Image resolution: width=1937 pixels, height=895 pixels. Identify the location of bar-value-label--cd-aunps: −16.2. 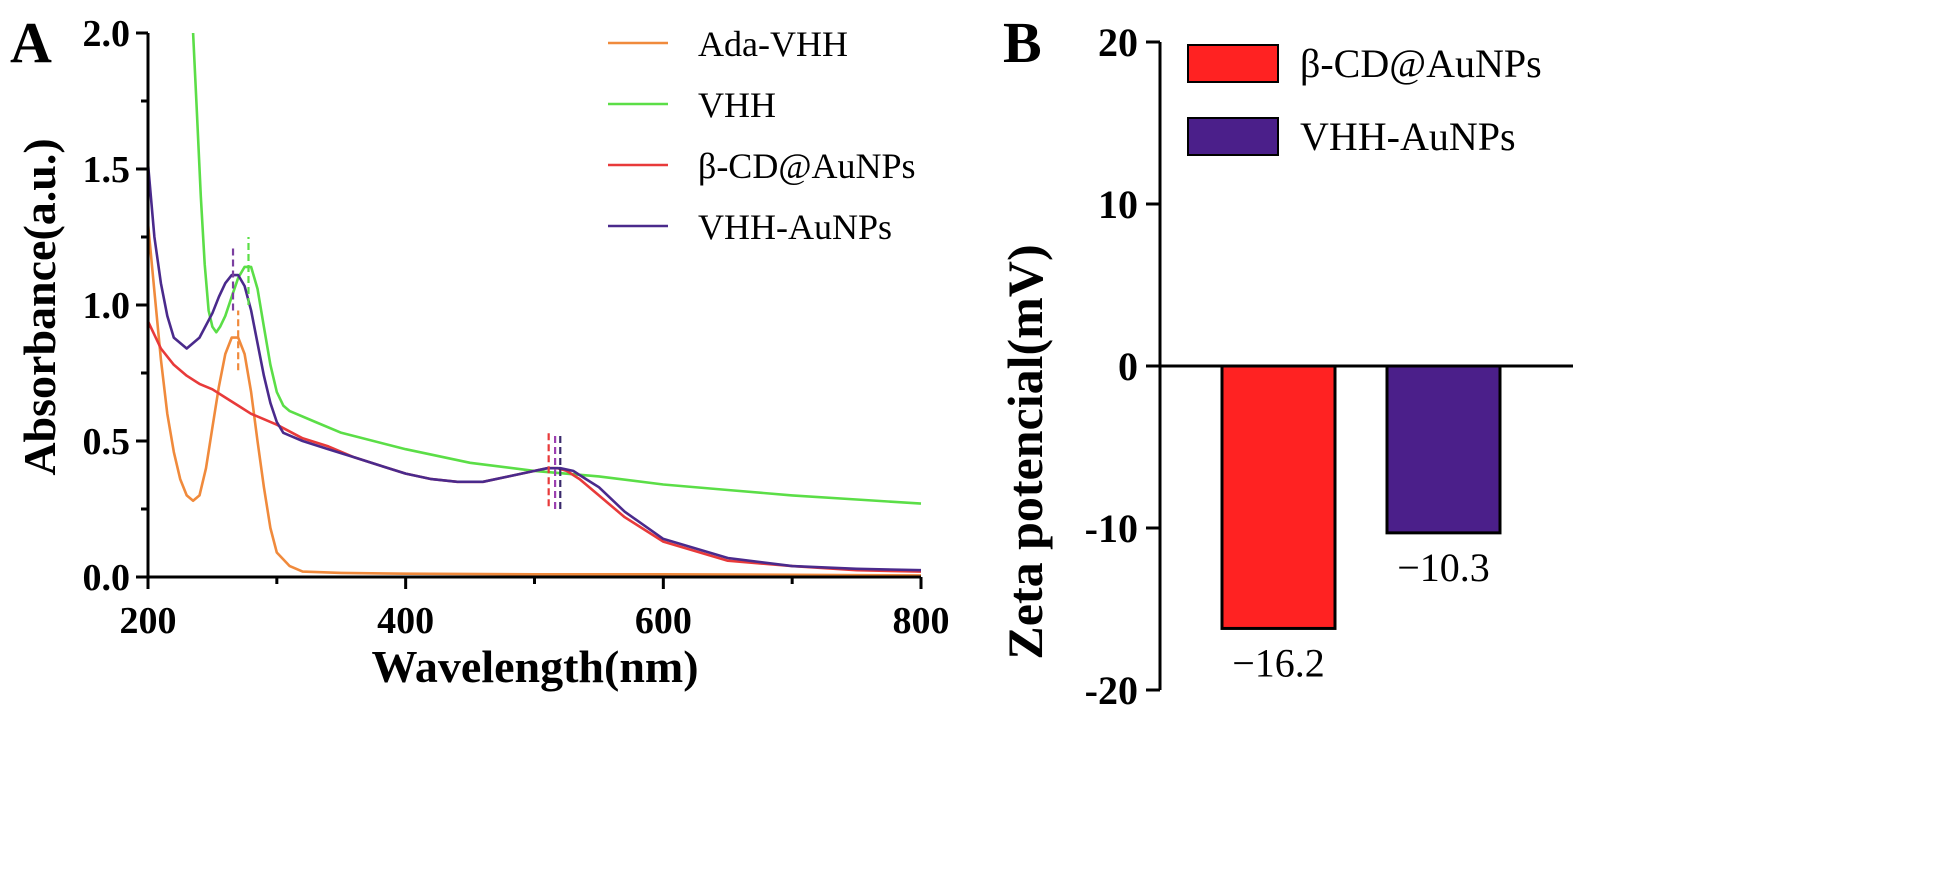
(1278, 662).